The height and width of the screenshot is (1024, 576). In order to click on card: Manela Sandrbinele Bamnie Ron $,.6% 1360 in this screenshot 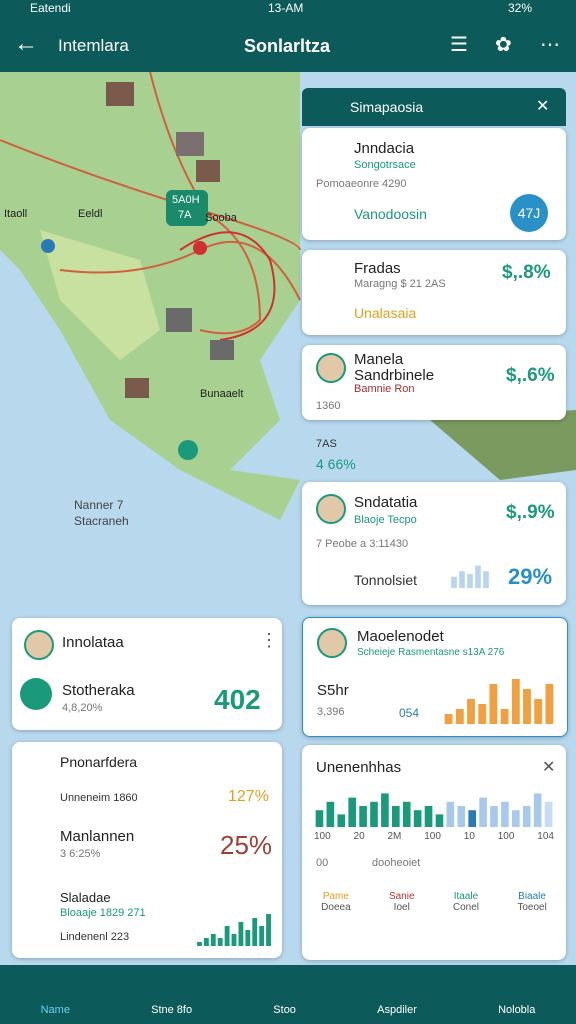, I will do `click(434, 382)`.